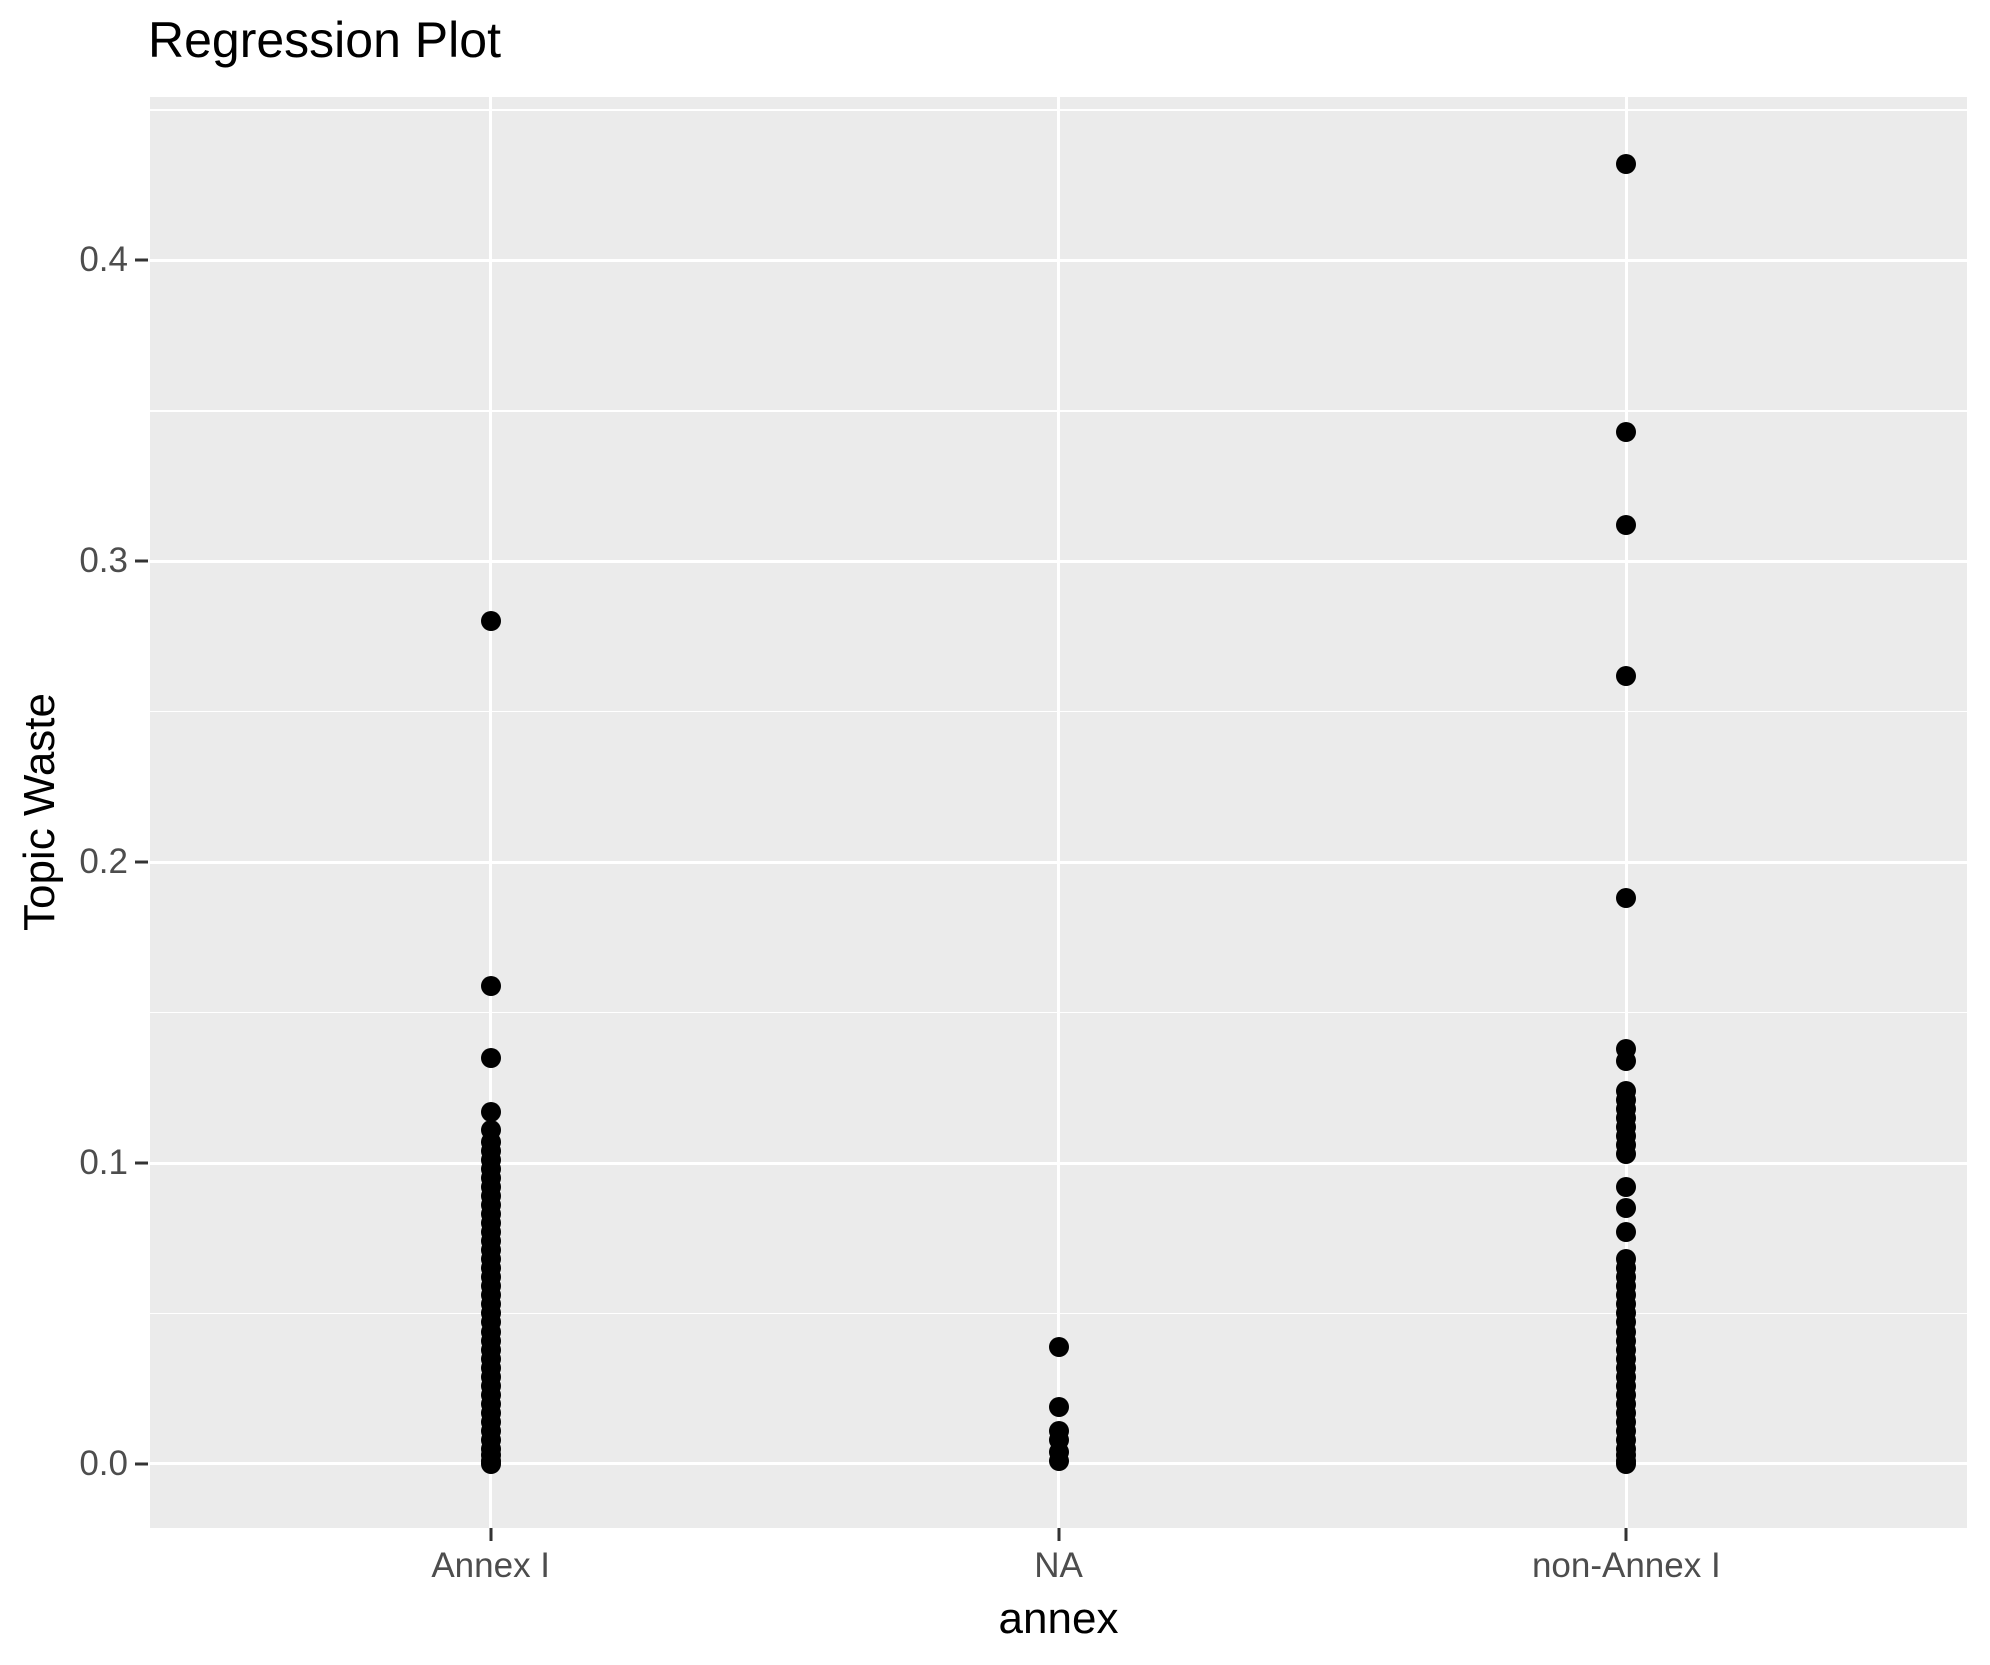 The image size is (1990, 1665). Describe the element at coordinates (103, 561) in the screenshot. I see `y-tick-label: 0.3` at that location.